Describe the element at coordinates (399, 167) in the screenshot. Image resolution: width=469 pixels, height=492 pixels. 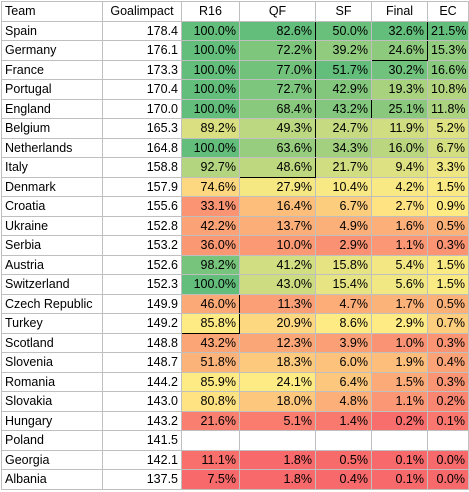
I see `final-cell: 9.4%` at that location.